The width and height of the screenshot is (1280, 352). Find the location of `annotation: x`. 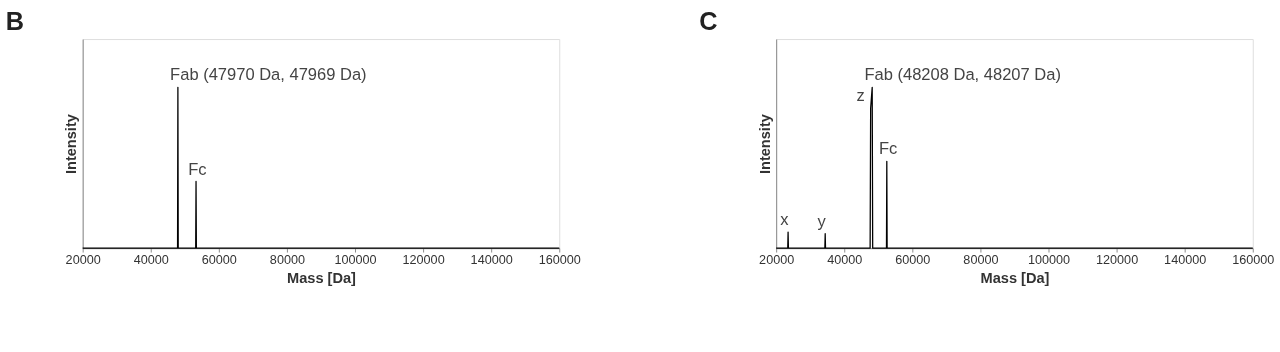

annotation: x is located at coordinates (785, 220).